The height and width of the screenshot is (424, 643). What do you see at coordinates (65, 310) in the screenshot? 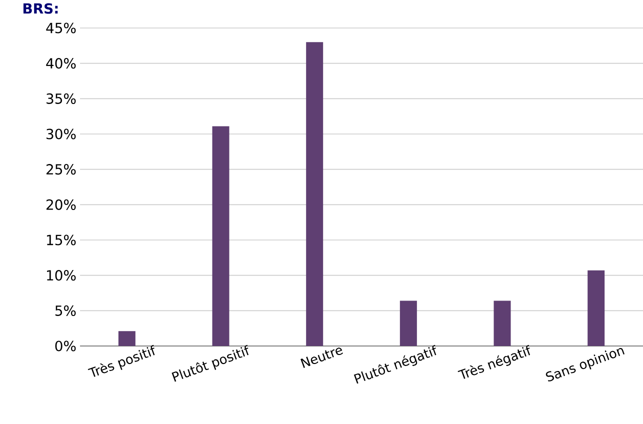
I see `y-tick-label: 5%` at bounding box center [65, 310].